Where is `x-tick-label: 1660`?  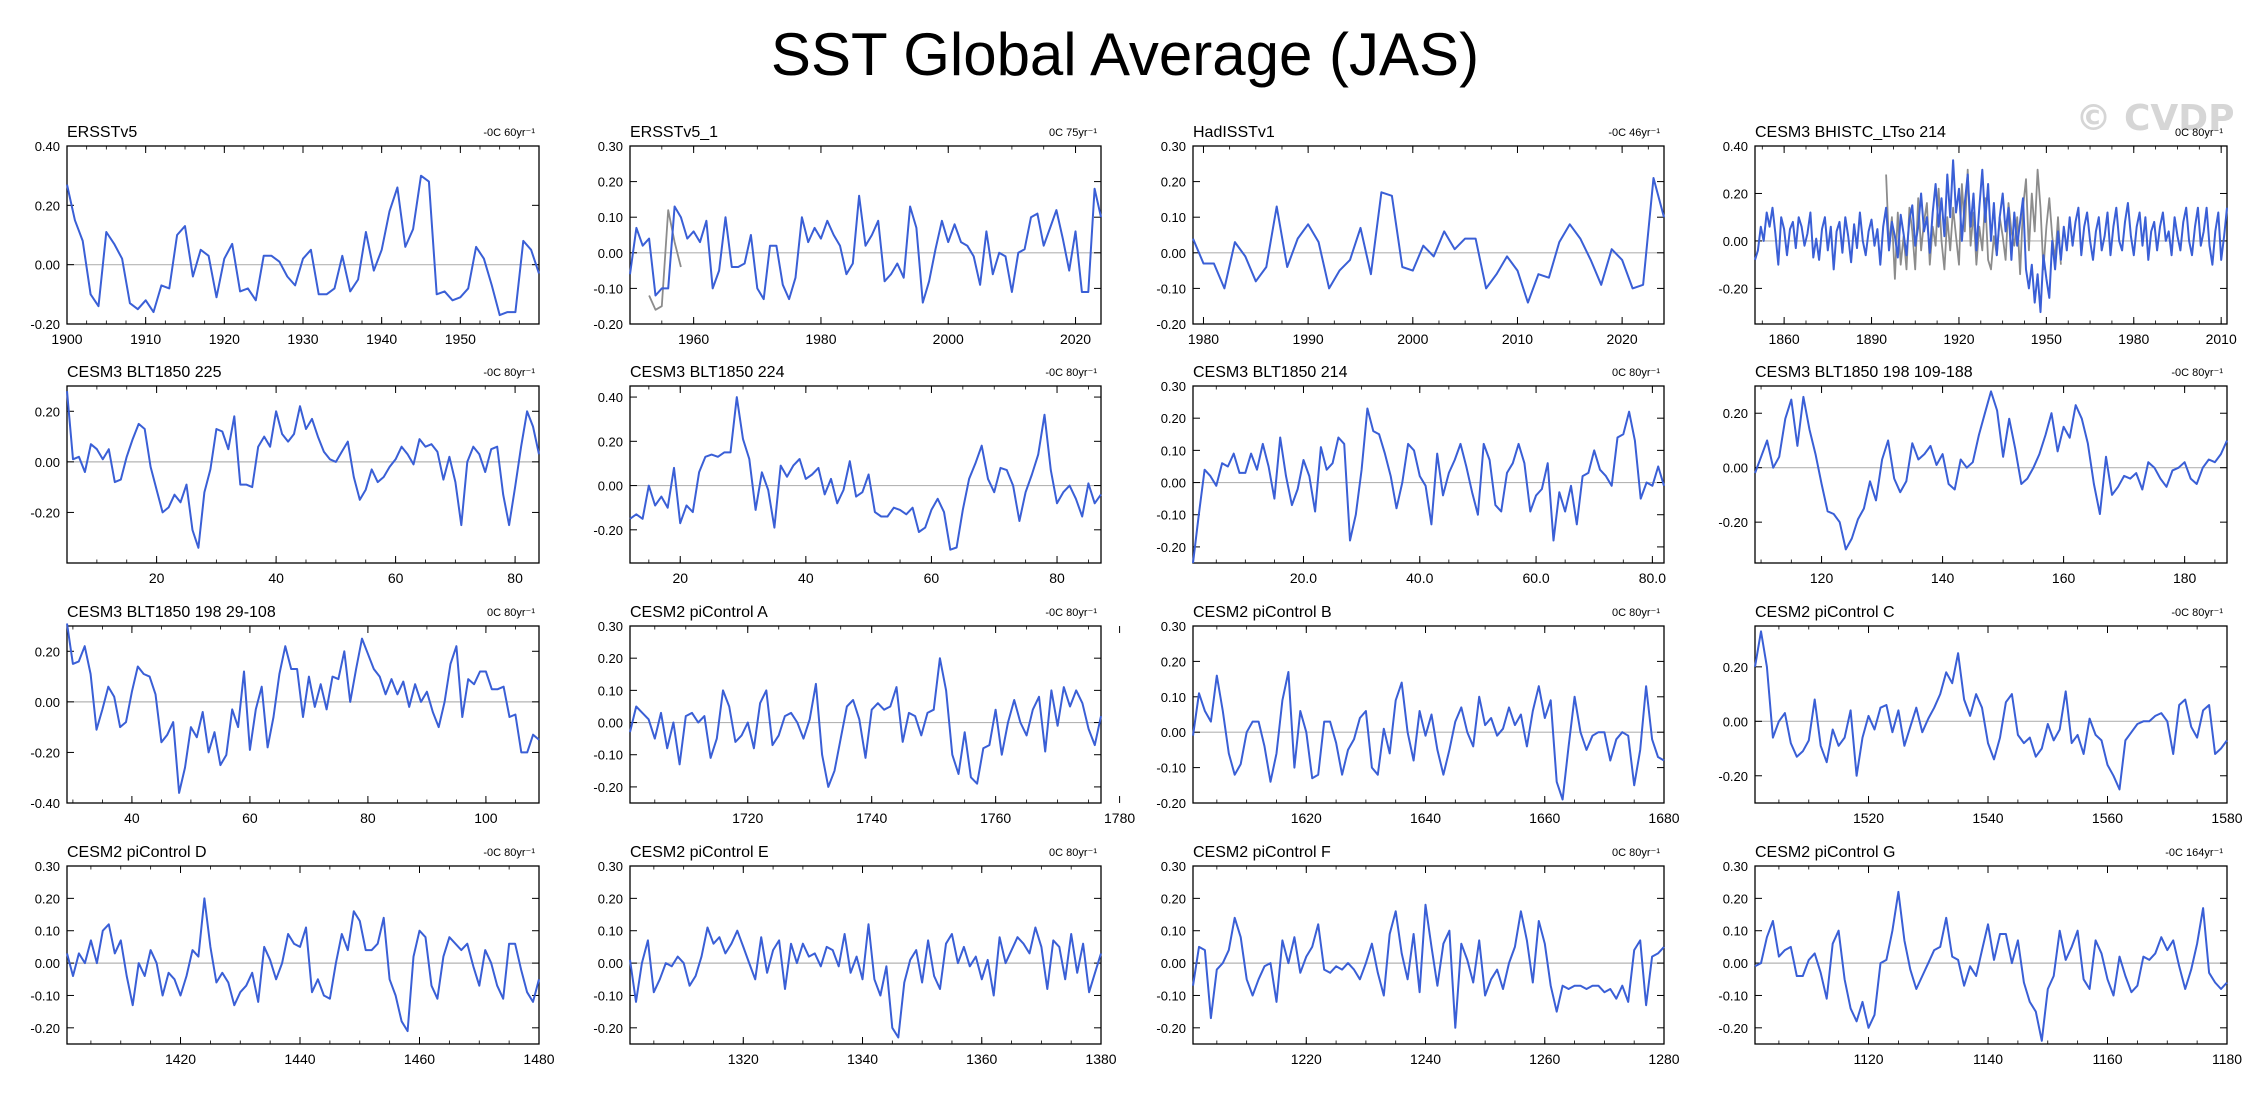 x-tick-label: 1660 is located at coordinates (1544, 818).